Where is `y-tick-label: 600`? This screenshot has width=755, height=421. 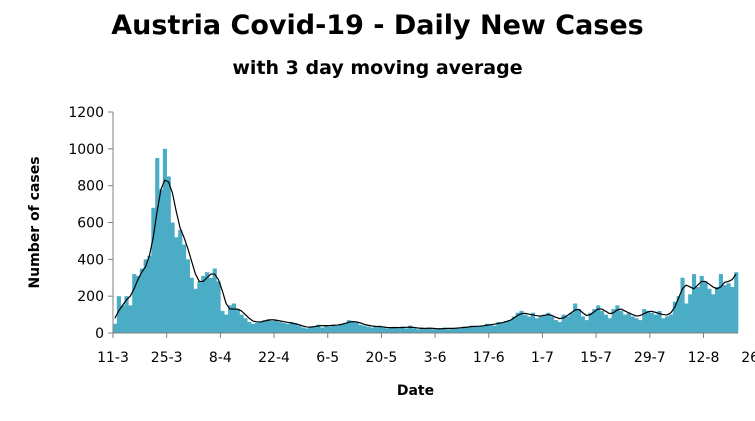
y-tick-label: 600 is located at coordinates (90, 224).